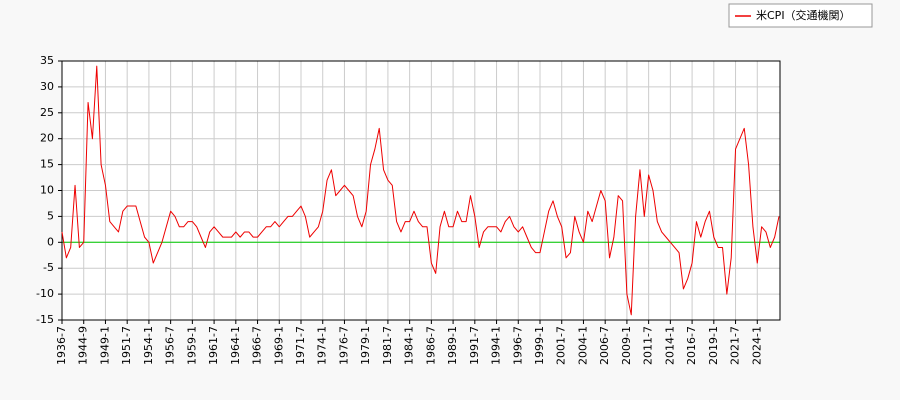 This screenshot has height=400, width=900. What do you see at coordinates (322, 345) in the screenshot?
I see `x-tick-label: 1974-1` at bounding box center [322, 345].